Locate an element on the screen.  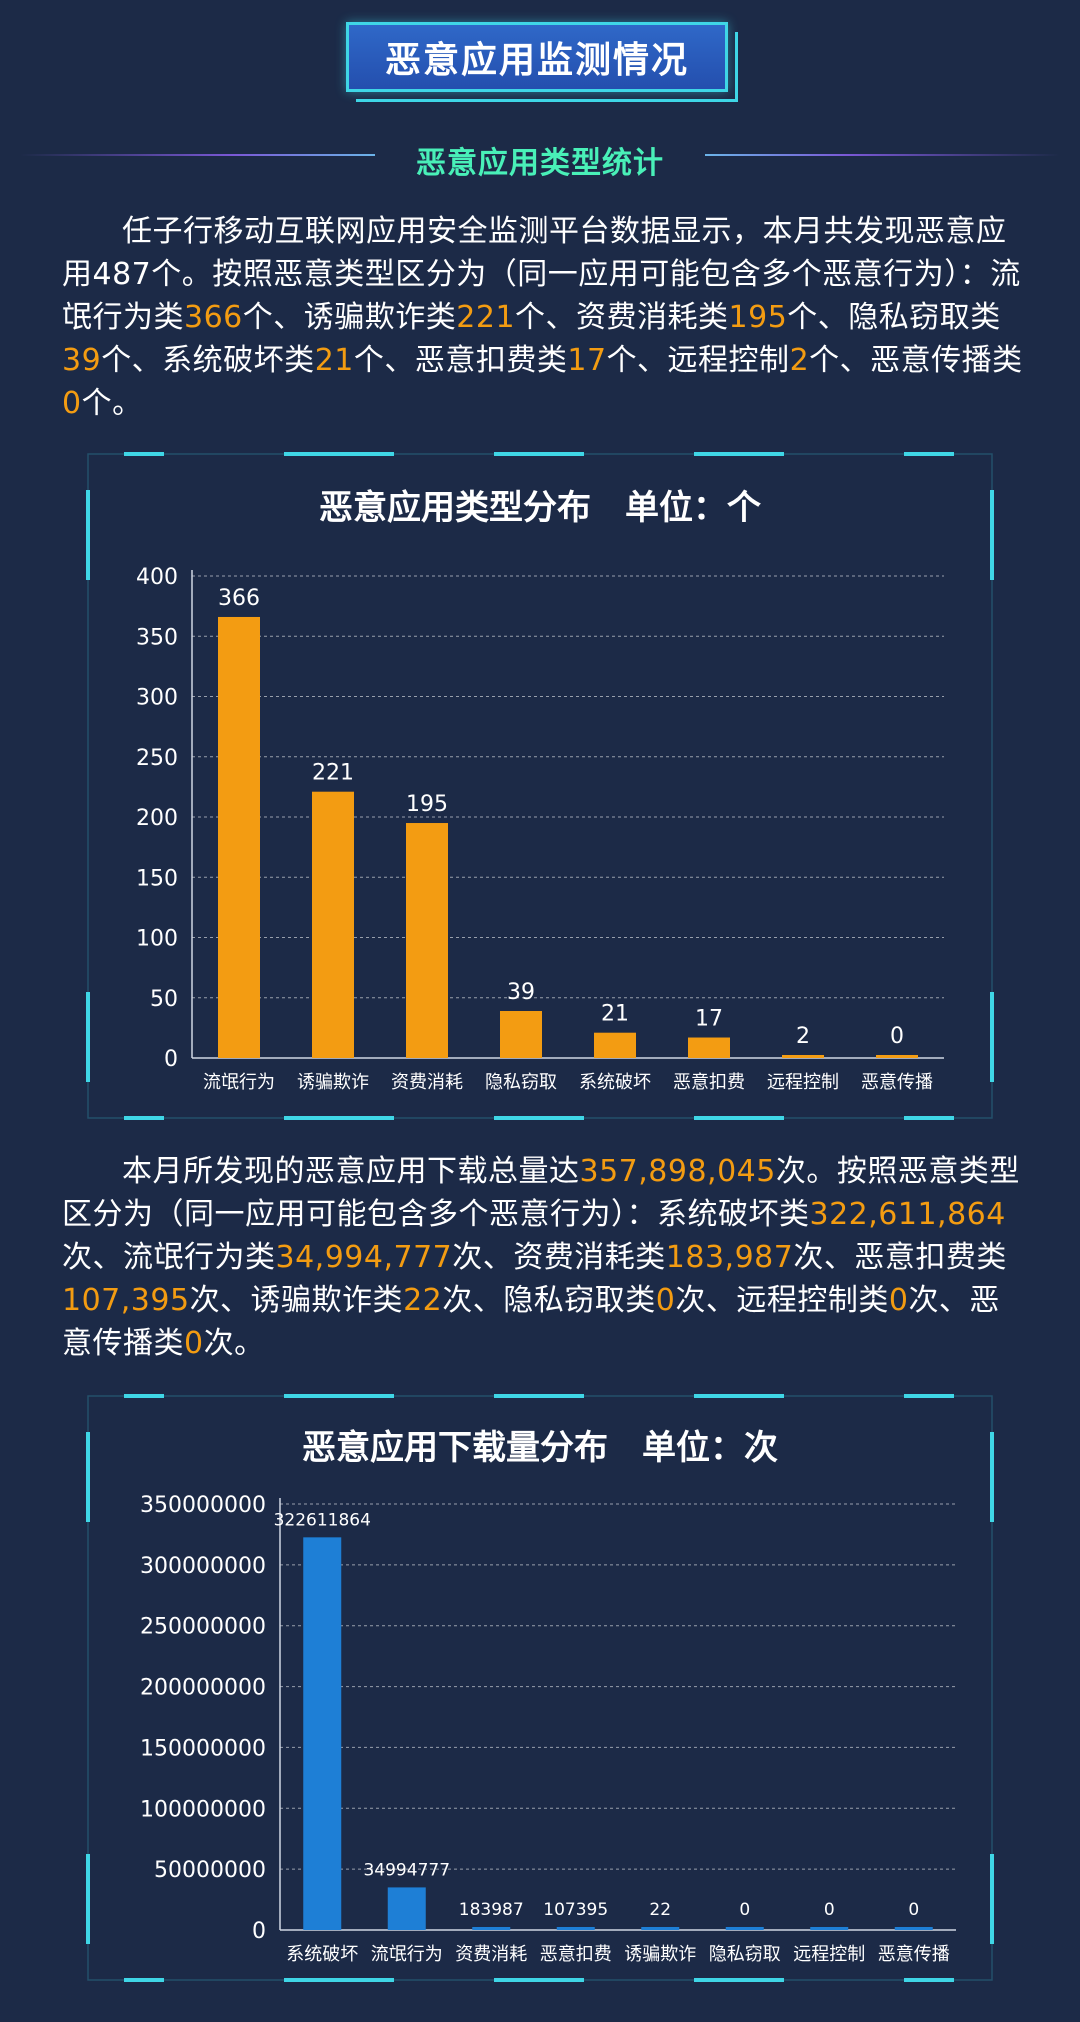
section-subtitle-text: 恶意应用类型统计 is located at coordinates (540, 163).